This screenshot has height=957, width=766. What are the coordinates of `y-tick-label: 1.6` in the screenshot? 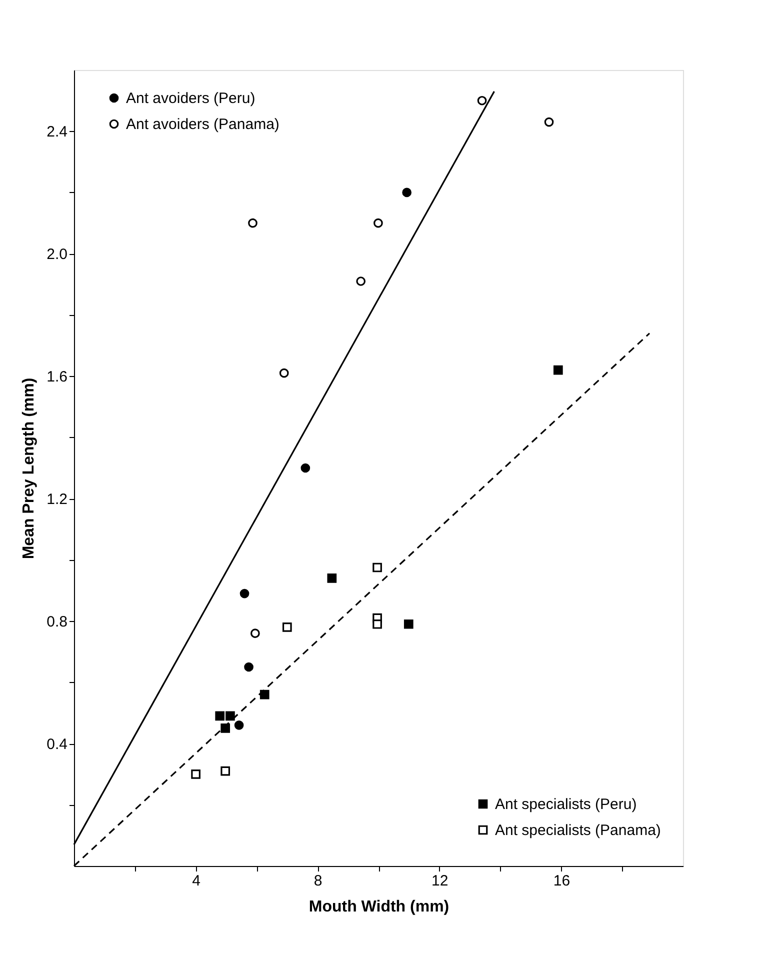 It's located at (57, 377).